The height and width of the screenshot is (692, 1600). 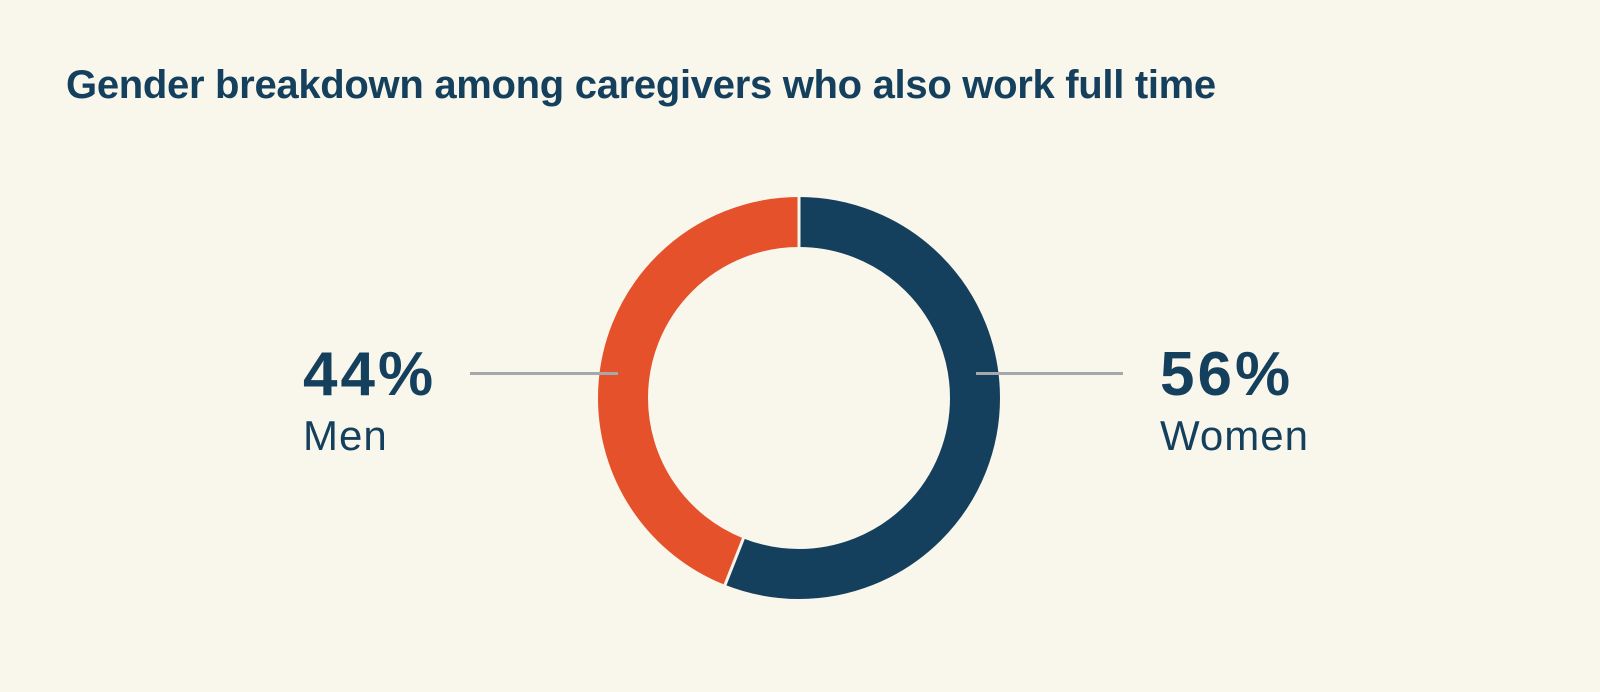 I want to click on women-percentage: 56%, so click(x=1227, y=374).